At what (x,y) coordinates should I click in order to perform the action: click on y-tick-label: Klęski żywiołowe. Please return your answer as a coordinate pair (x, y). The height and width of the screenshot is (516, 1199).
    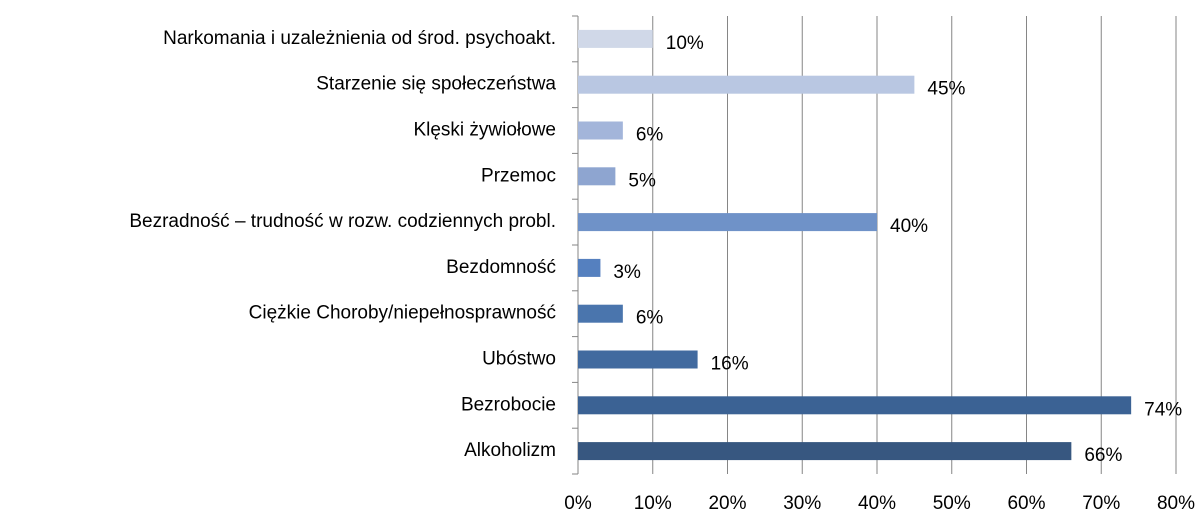
    Looking at the image, I should click on (484, 130).